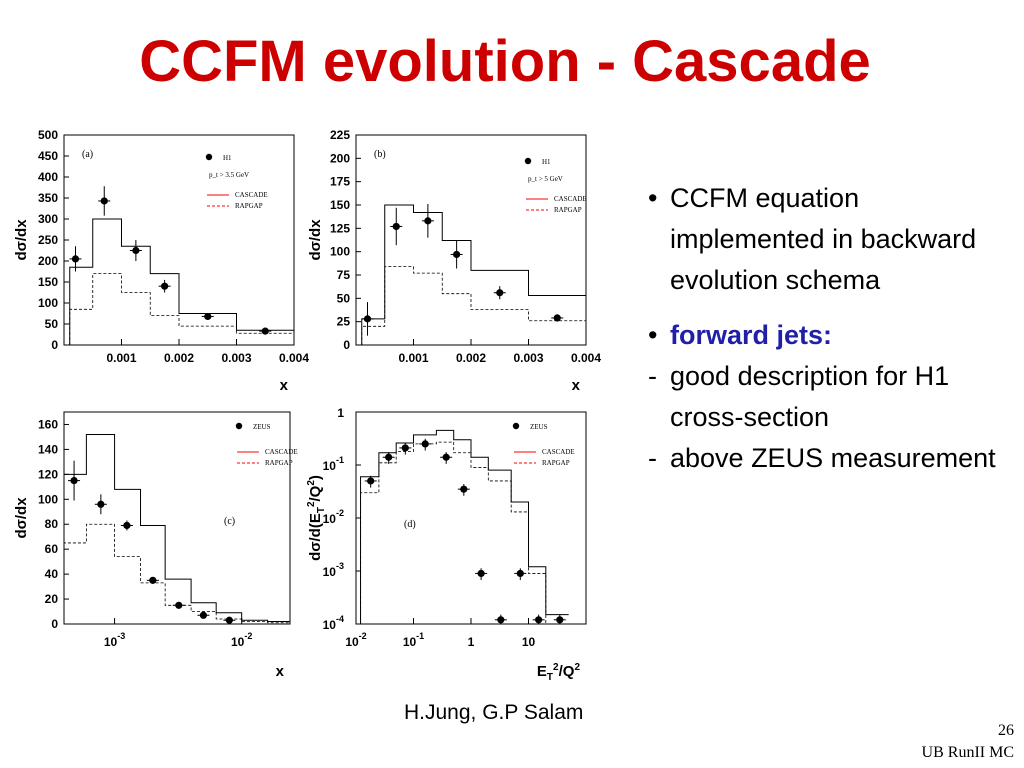 Image resolution: width=1024 pixels, height=768 pixels. What do you see at coordinates (48, 240) in the screenshot?
I see `y-tick-label: 250` at bounding box center [48, 240].